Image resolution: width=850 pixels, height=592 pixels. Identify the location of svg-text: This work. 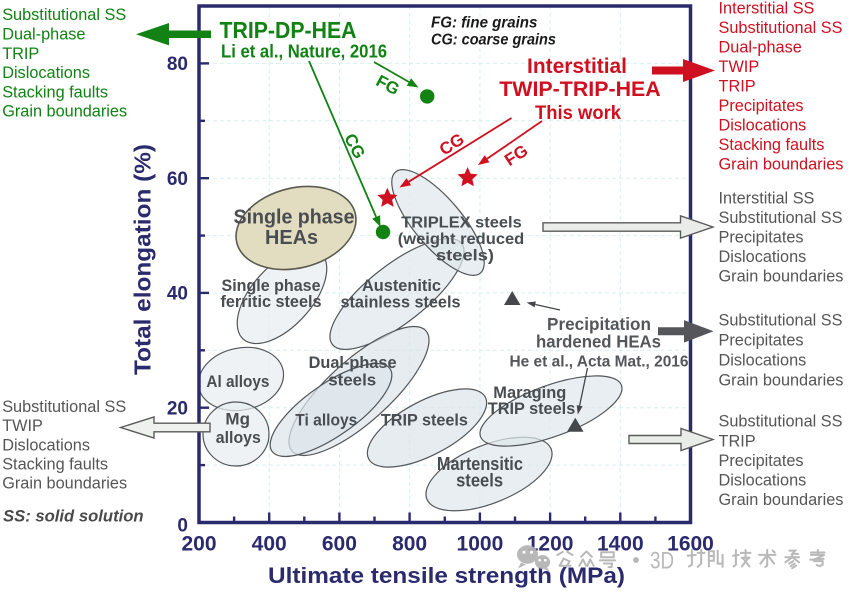
(578, 113).